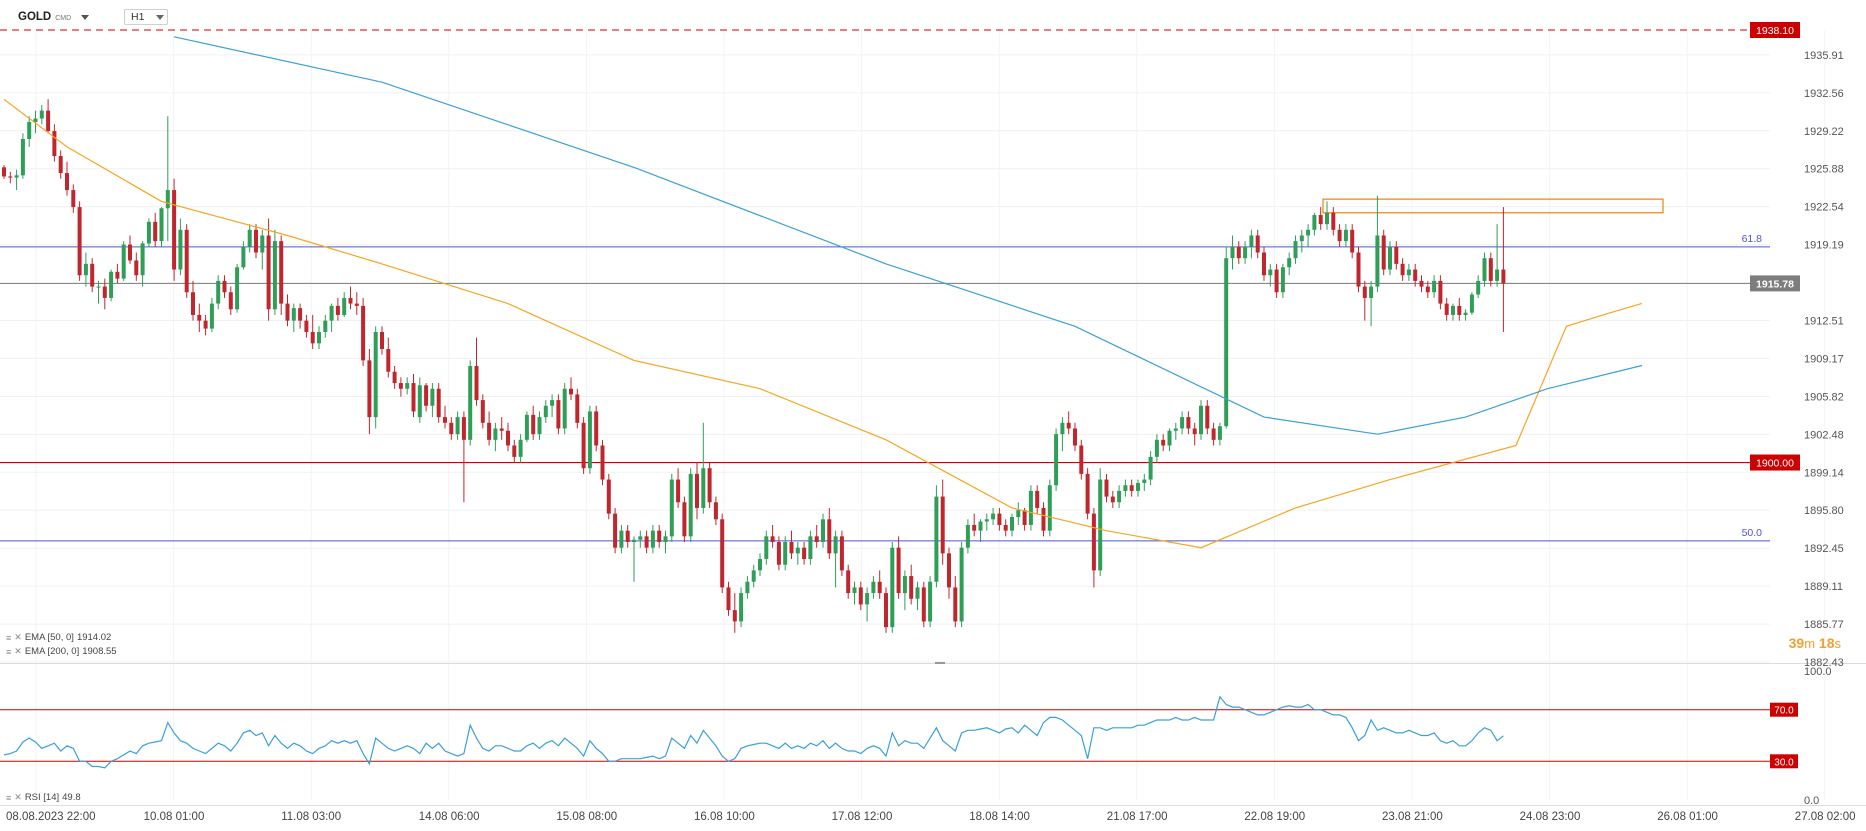 The width and height of the screenshot is (1866, 831). I want to click on ema200-legend: ≡ ✕ EMA [200, 0] 1908.55, so click(61, 651).